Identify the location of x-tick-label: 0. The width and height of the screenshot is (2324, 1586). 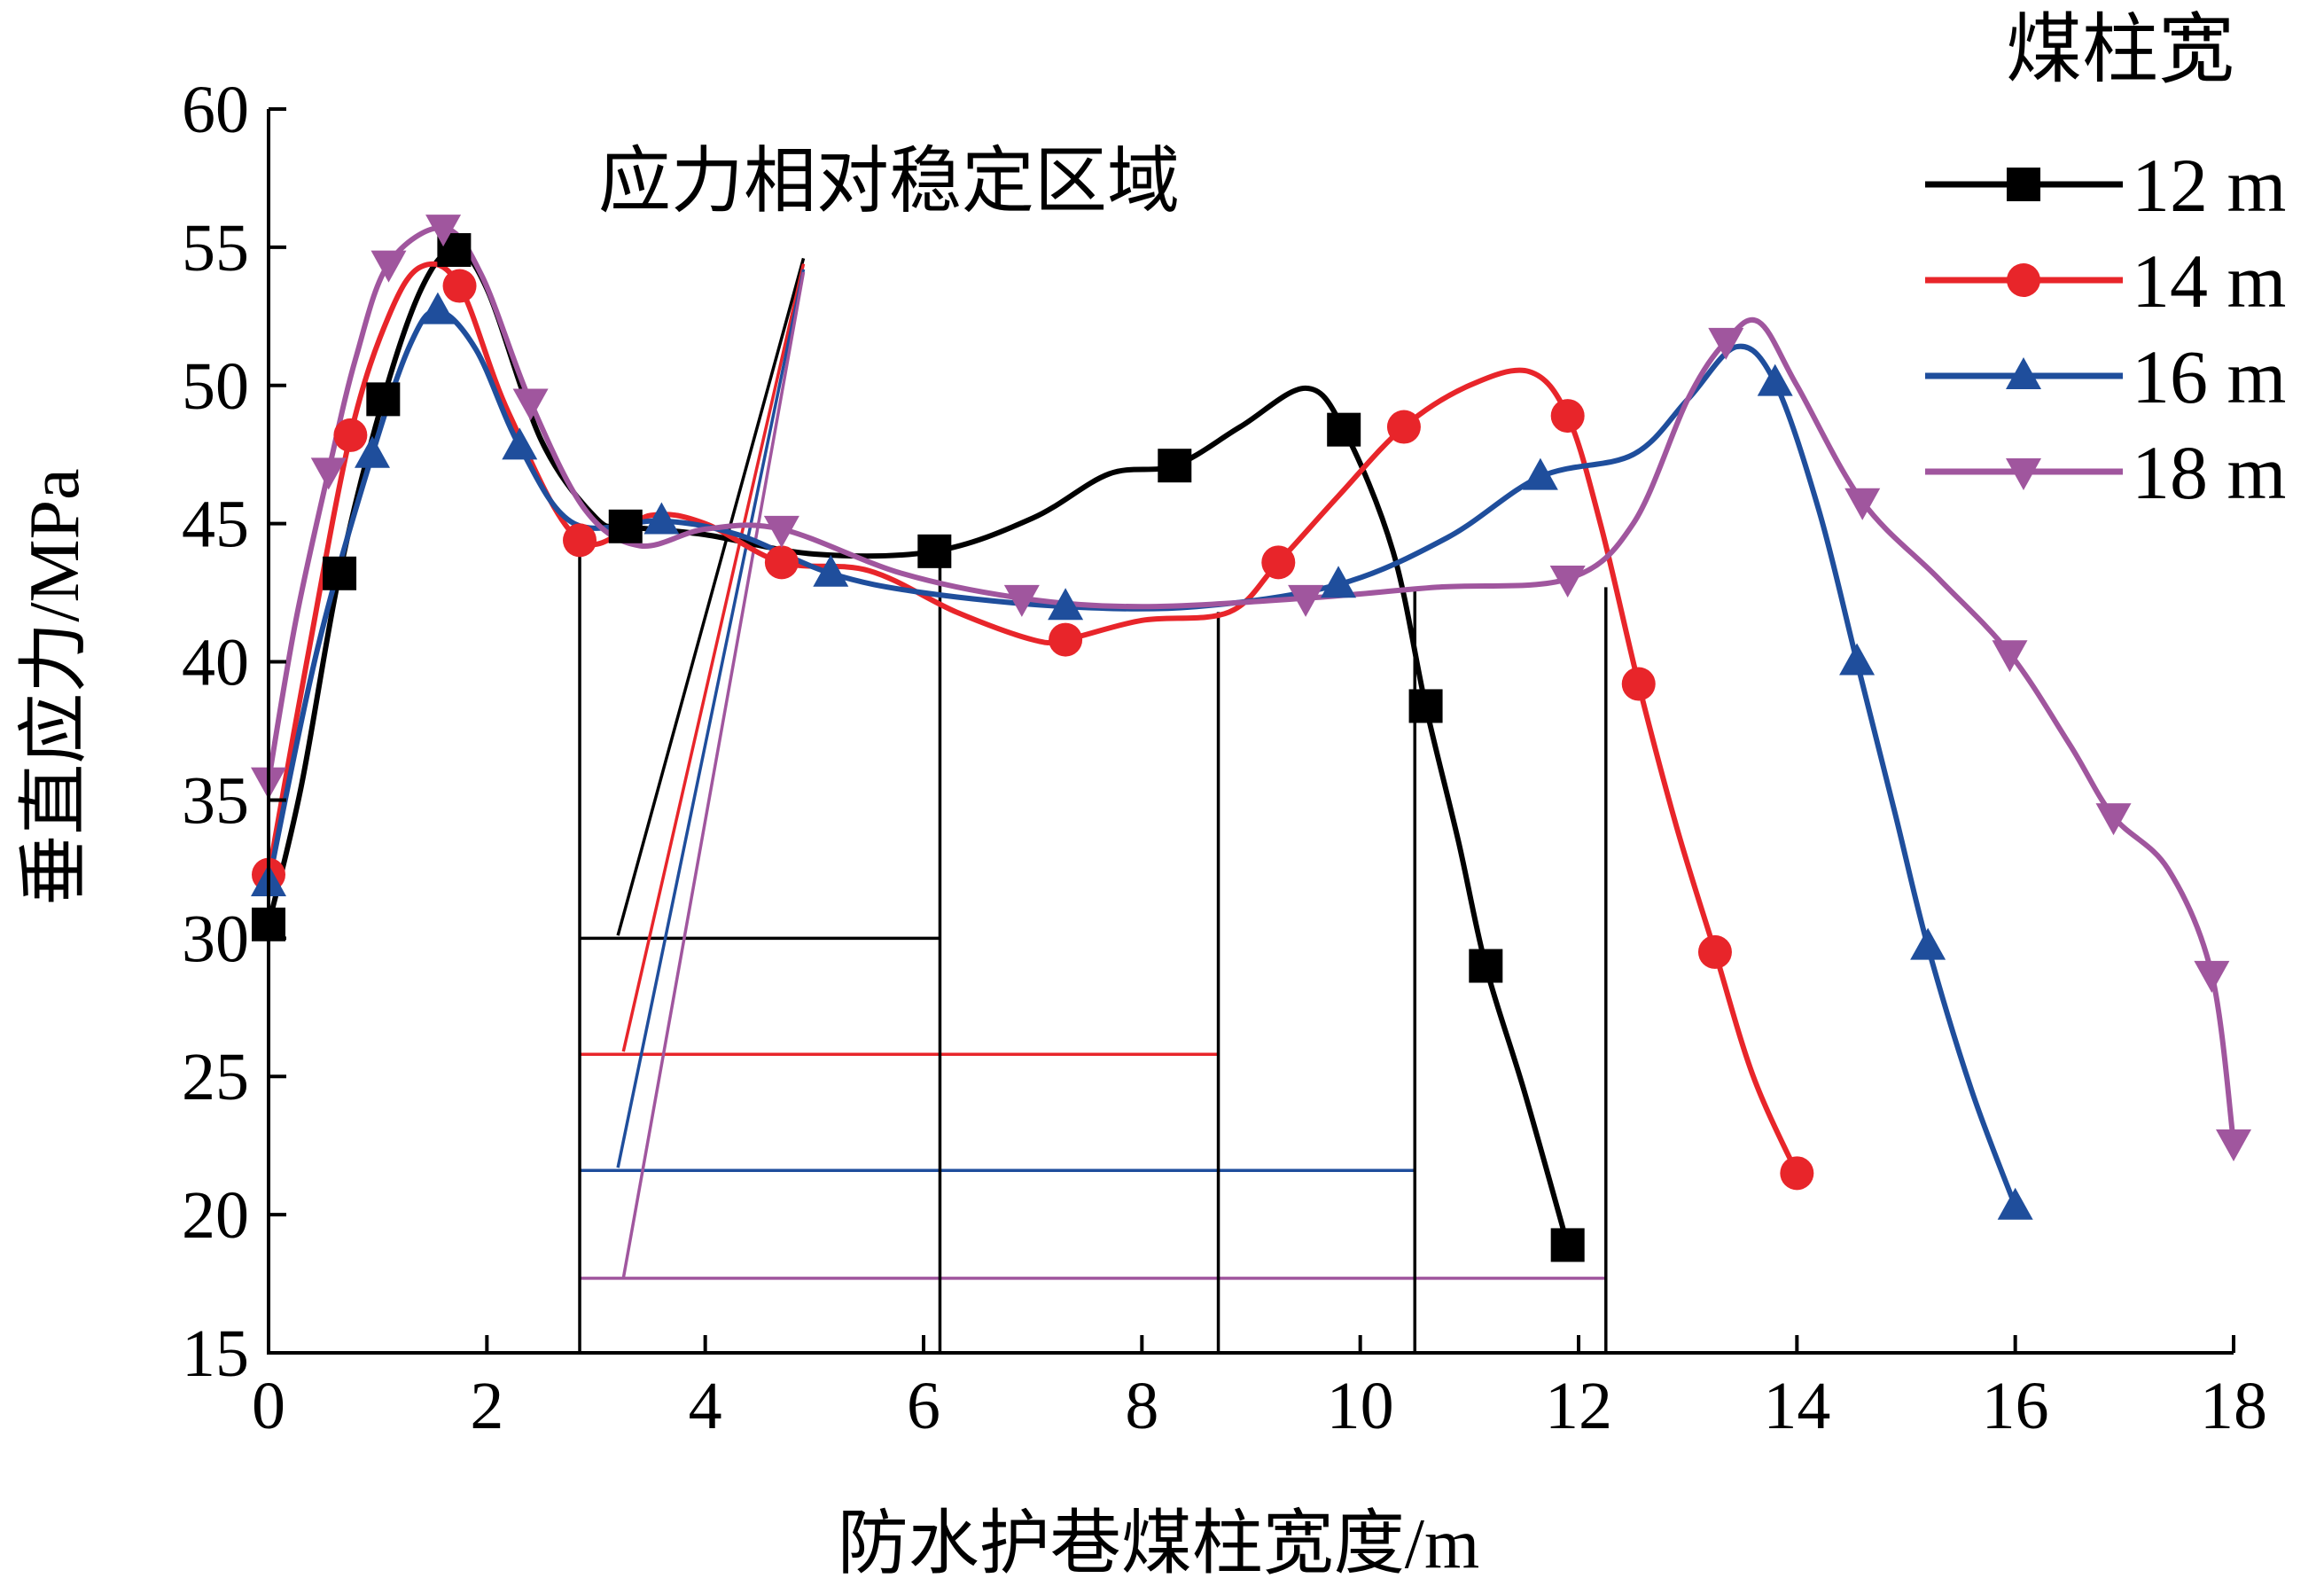
(269, 1406).